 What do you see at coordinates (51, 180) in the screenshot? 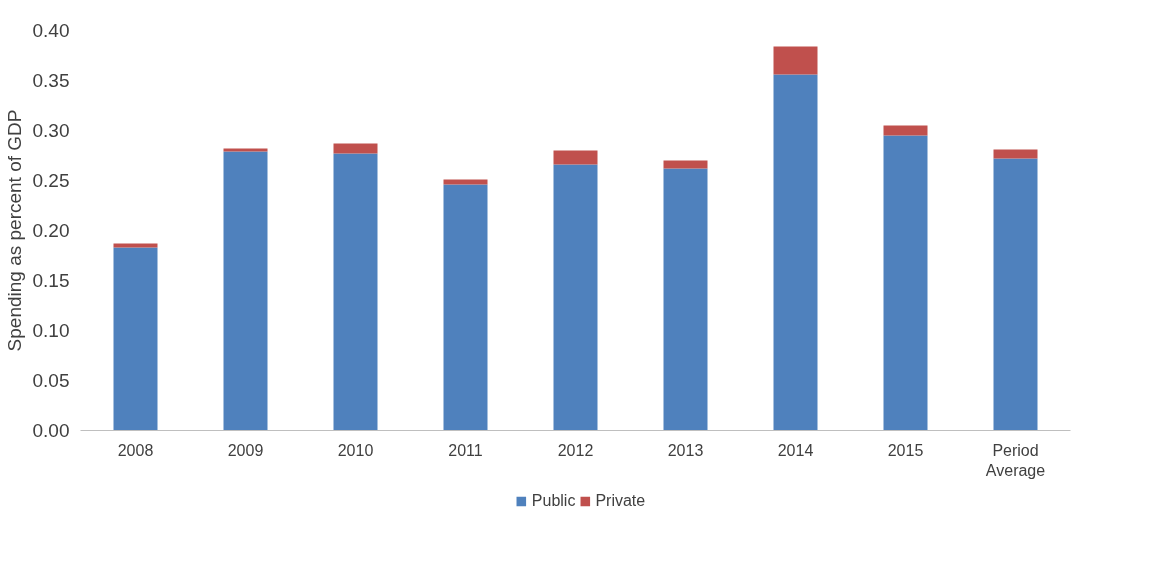
I see `y-tick-label: 0.25` at bounding box center [51, 180].